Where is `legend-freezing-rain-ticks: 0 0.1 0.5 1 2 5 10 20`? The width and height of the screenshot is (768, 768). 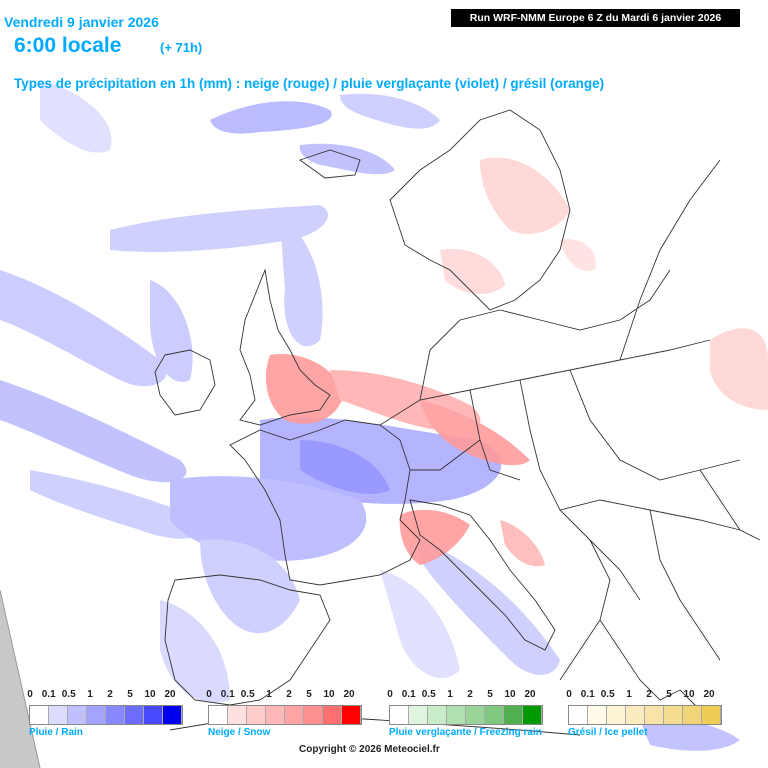
legend-freezing-rain-ticks: 0 0.1 0.5 1 2 5 10 20 is located at coordinates (488, 695).